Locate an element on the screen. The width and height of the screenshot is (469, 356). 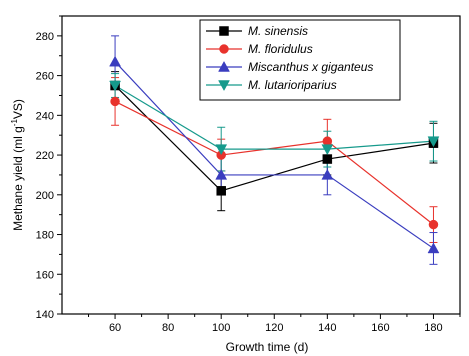
y-axis-title: Methane yield (ml g-1VS) is located at coordinates (17, 165).